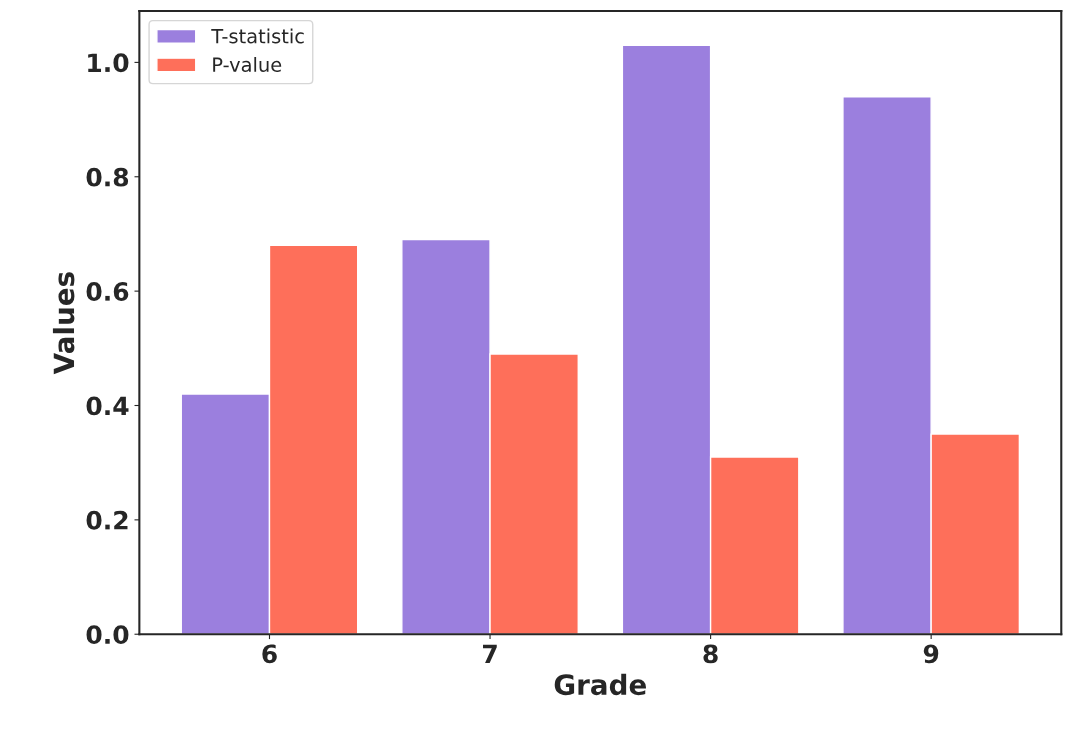 The width and height of the screenshot is (1072, 729). What do you see at coordinates (107, 177) in the screenshot?
I see `y-tick-label: 0.8` at bounding box center [107, 177].